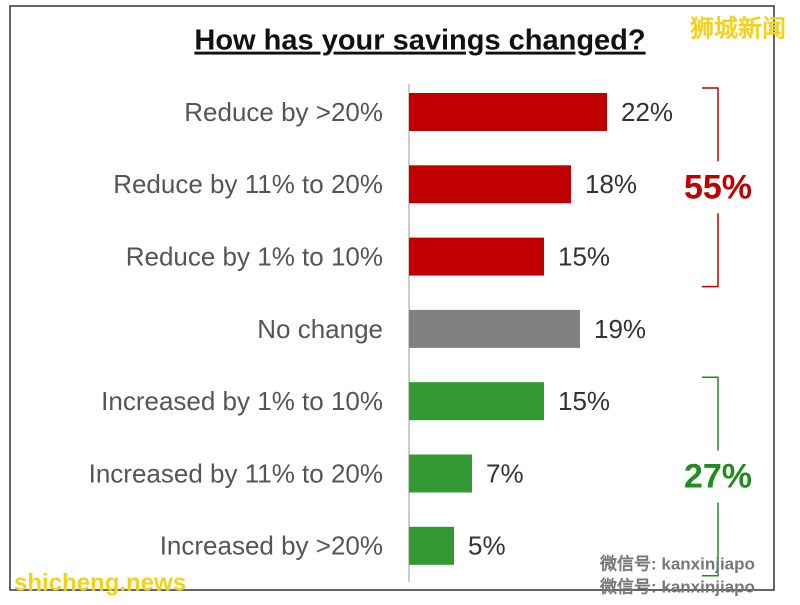  I want to click on category-label: Reduce by 1% to 10%, so click(254, 256).